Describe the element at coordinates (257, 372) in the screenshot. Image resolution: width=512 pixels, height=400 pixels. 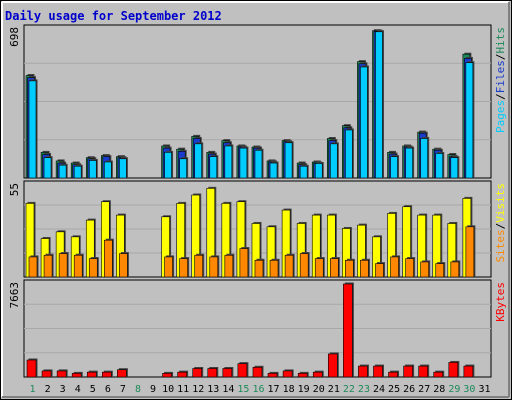
I see `bar-kbytes-day-16-face` at that location.